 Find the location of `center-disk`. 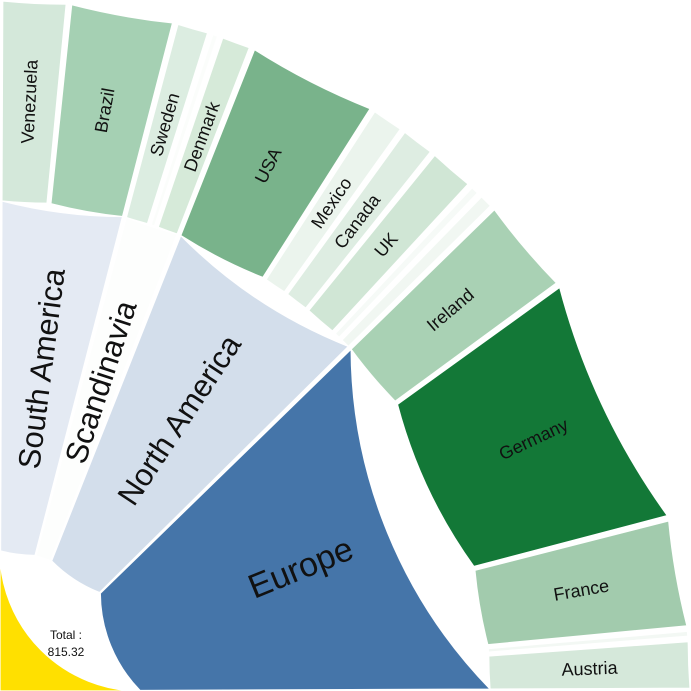

center-disk is located at coordinates (70, 620).